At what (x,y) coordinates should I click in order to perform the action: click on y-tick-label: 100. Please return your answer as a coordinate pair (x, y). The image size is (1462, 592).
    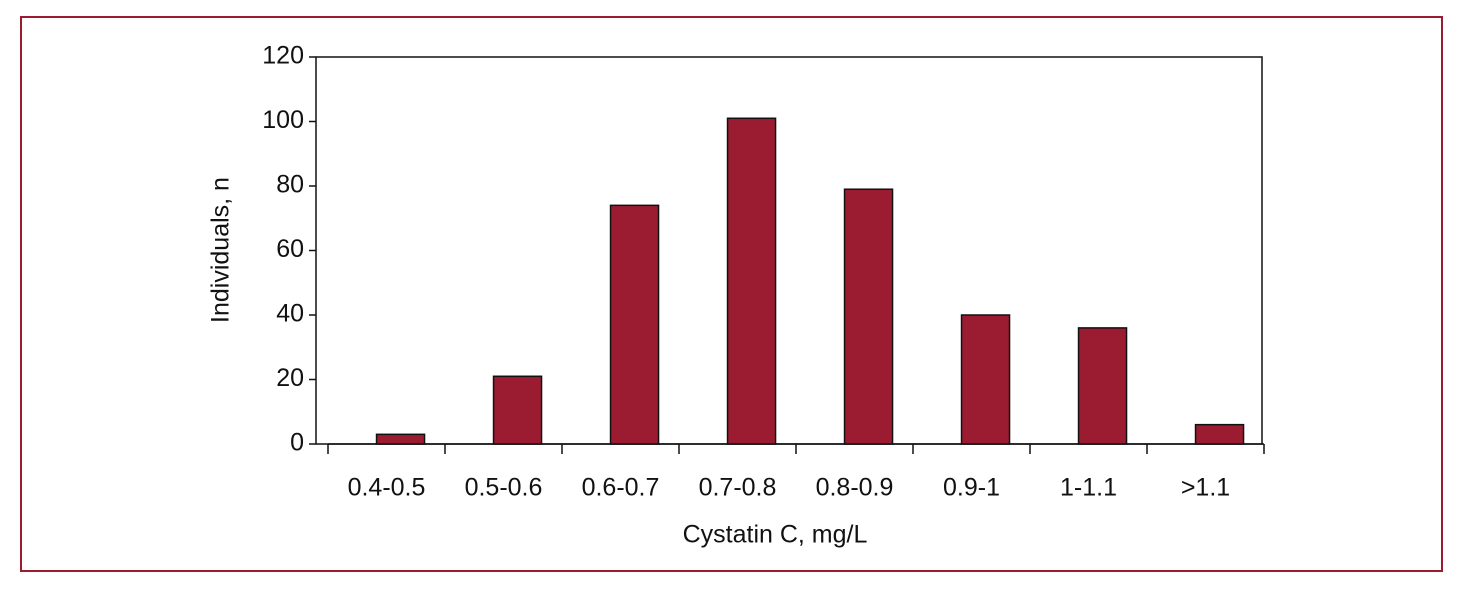
    Looking at the image, I should click on (283, 120).